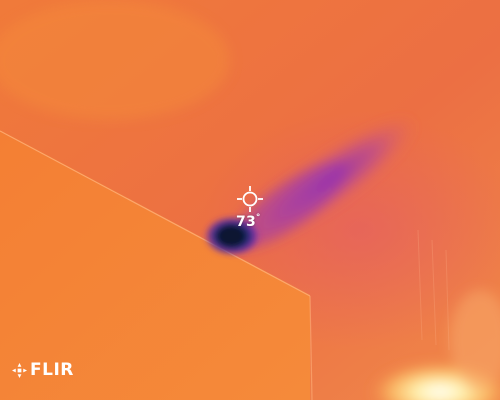 The image size is (500, 400). I want to click on temperature-unit: °, so click(258, 218).